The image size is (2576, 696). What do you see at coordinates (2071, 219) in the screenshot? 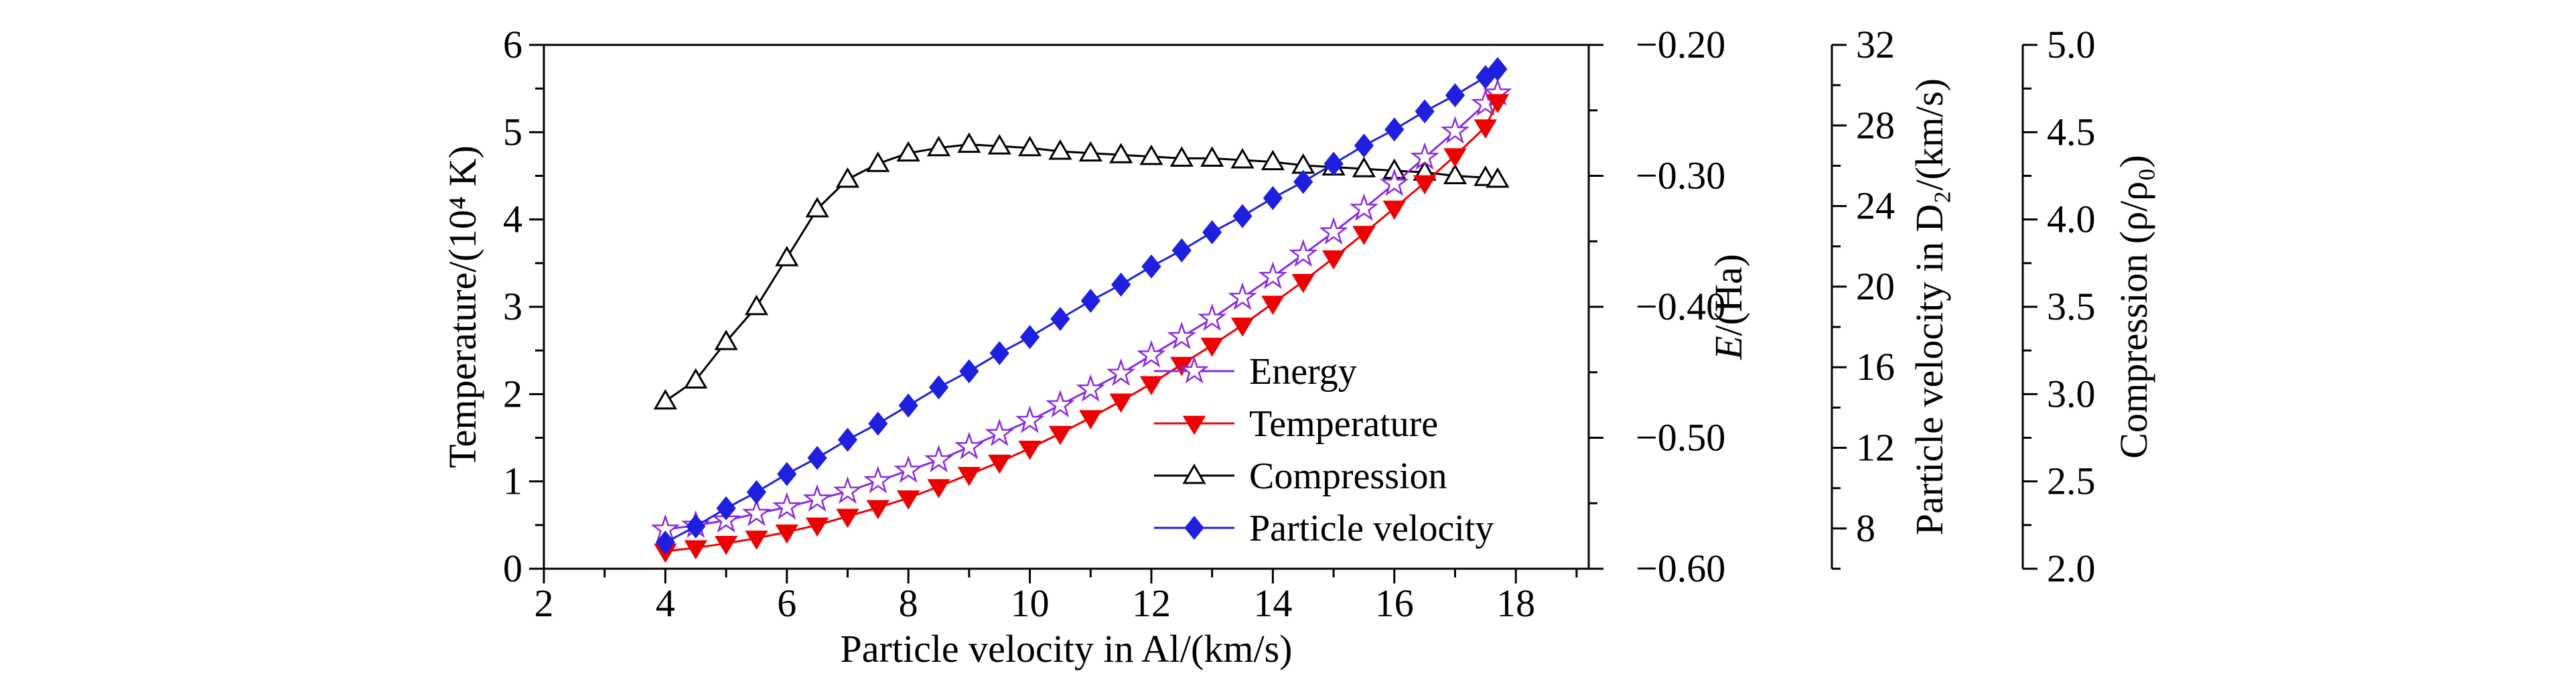
I see `compression-axis-tick-label: 4.0` at bounding box center [2071, 219].